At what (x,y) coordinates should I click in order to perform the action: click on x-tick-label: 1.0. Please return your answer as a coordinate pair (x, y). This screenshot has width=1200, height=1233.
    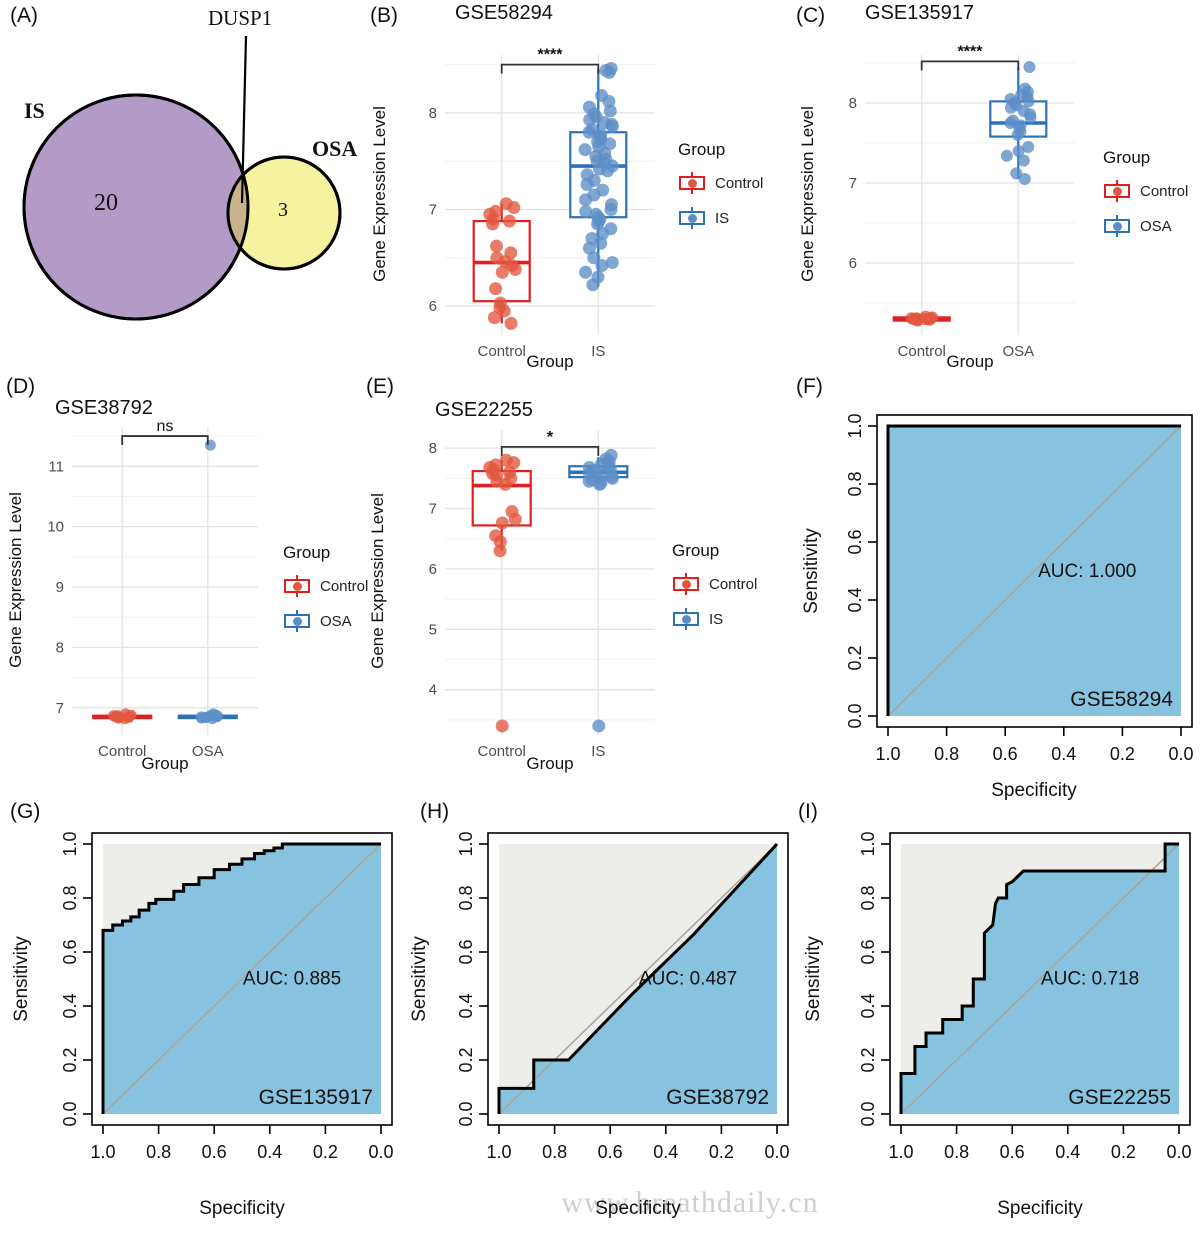
    Looking at the image, I should click on (887, 754).